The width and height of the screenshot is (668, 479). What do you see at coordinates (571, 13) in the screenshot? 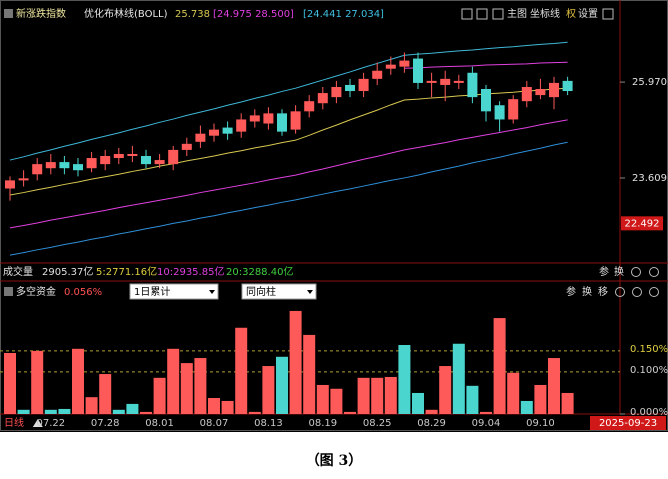
I see `toolbar-item: 权` at bounding box center [571, 13].